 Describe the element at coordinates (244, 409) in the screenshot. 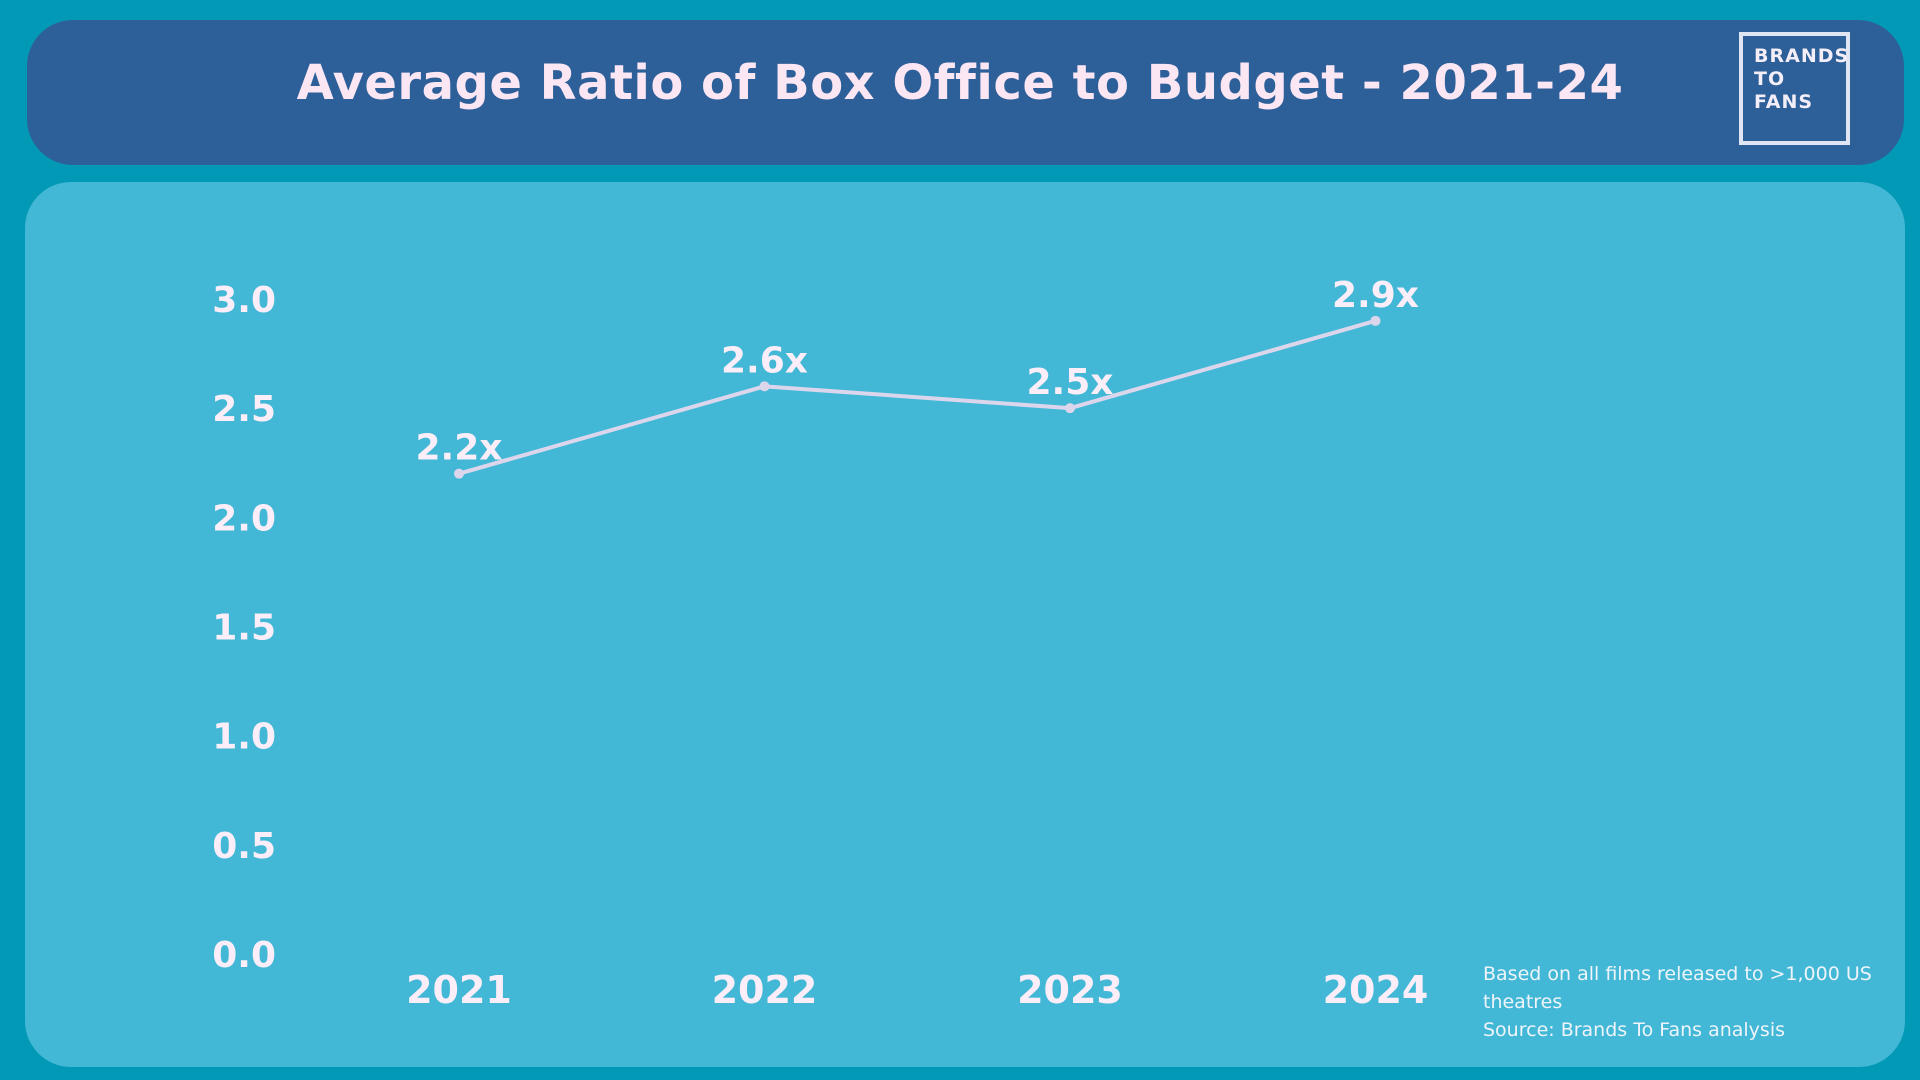

I see `y-tick-label: 2.5` at that location.